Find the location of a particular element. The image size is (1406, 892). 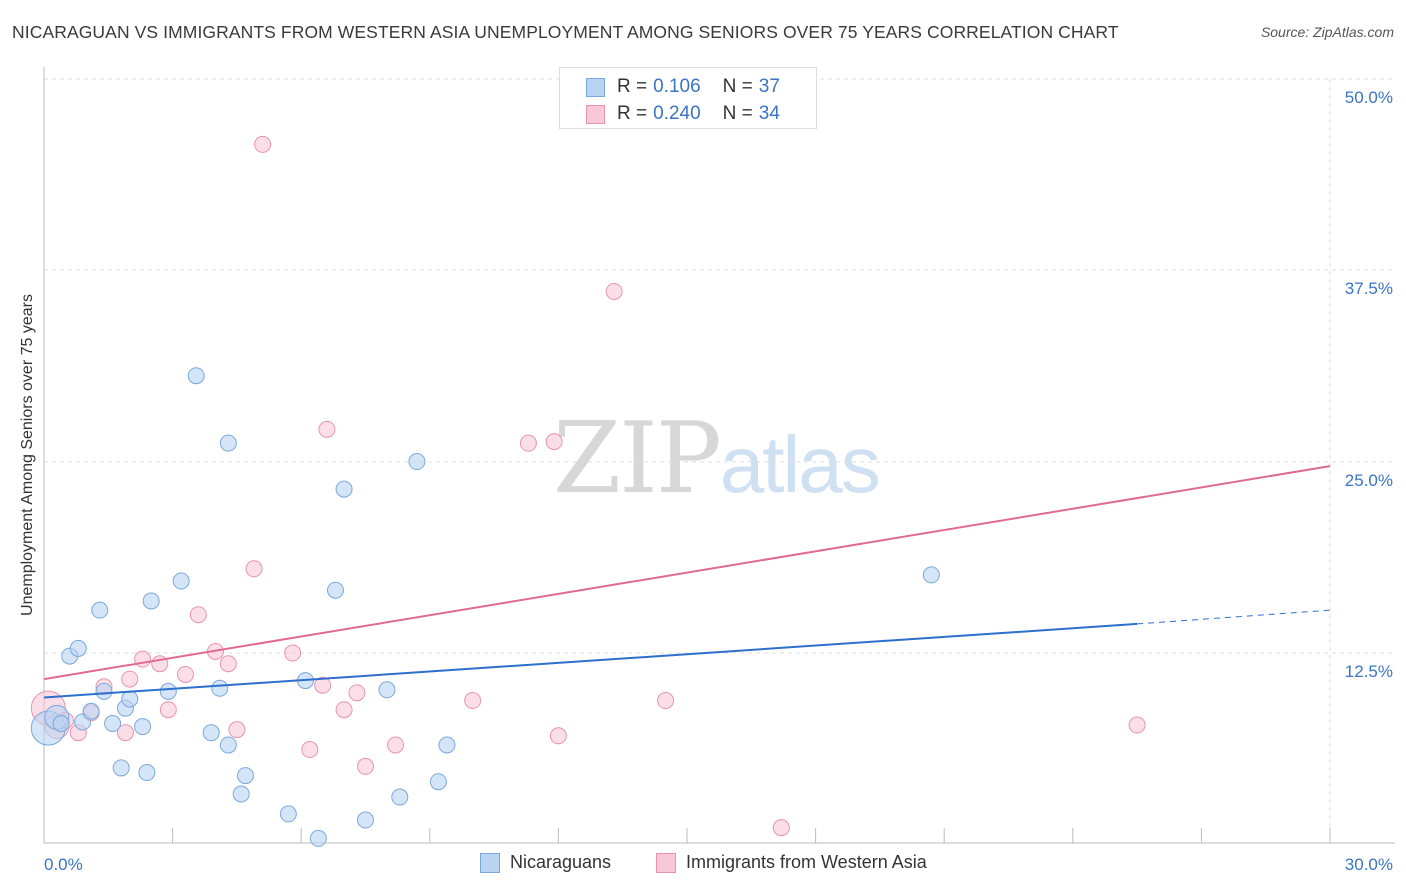

correlation-legend: R = 0.106 N = 37 R = 0.240 N = 34 is located at coordinates (688, 98).